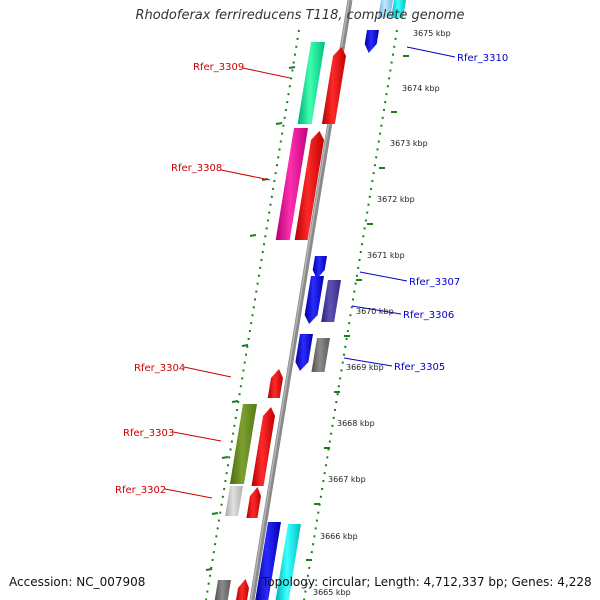  Describe the element at coordinates (339, 536) in the screenshot. I see `kbp-label: 3666 kbp` at that location.